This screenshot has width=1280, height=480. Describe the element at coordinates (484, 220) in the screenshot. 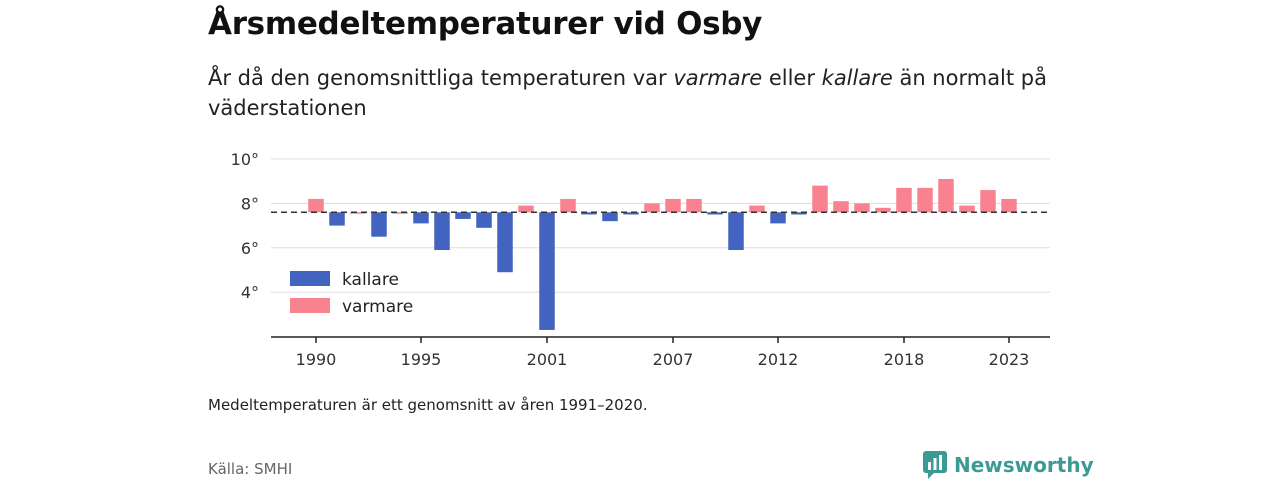

I see `bar-1998` at that location.